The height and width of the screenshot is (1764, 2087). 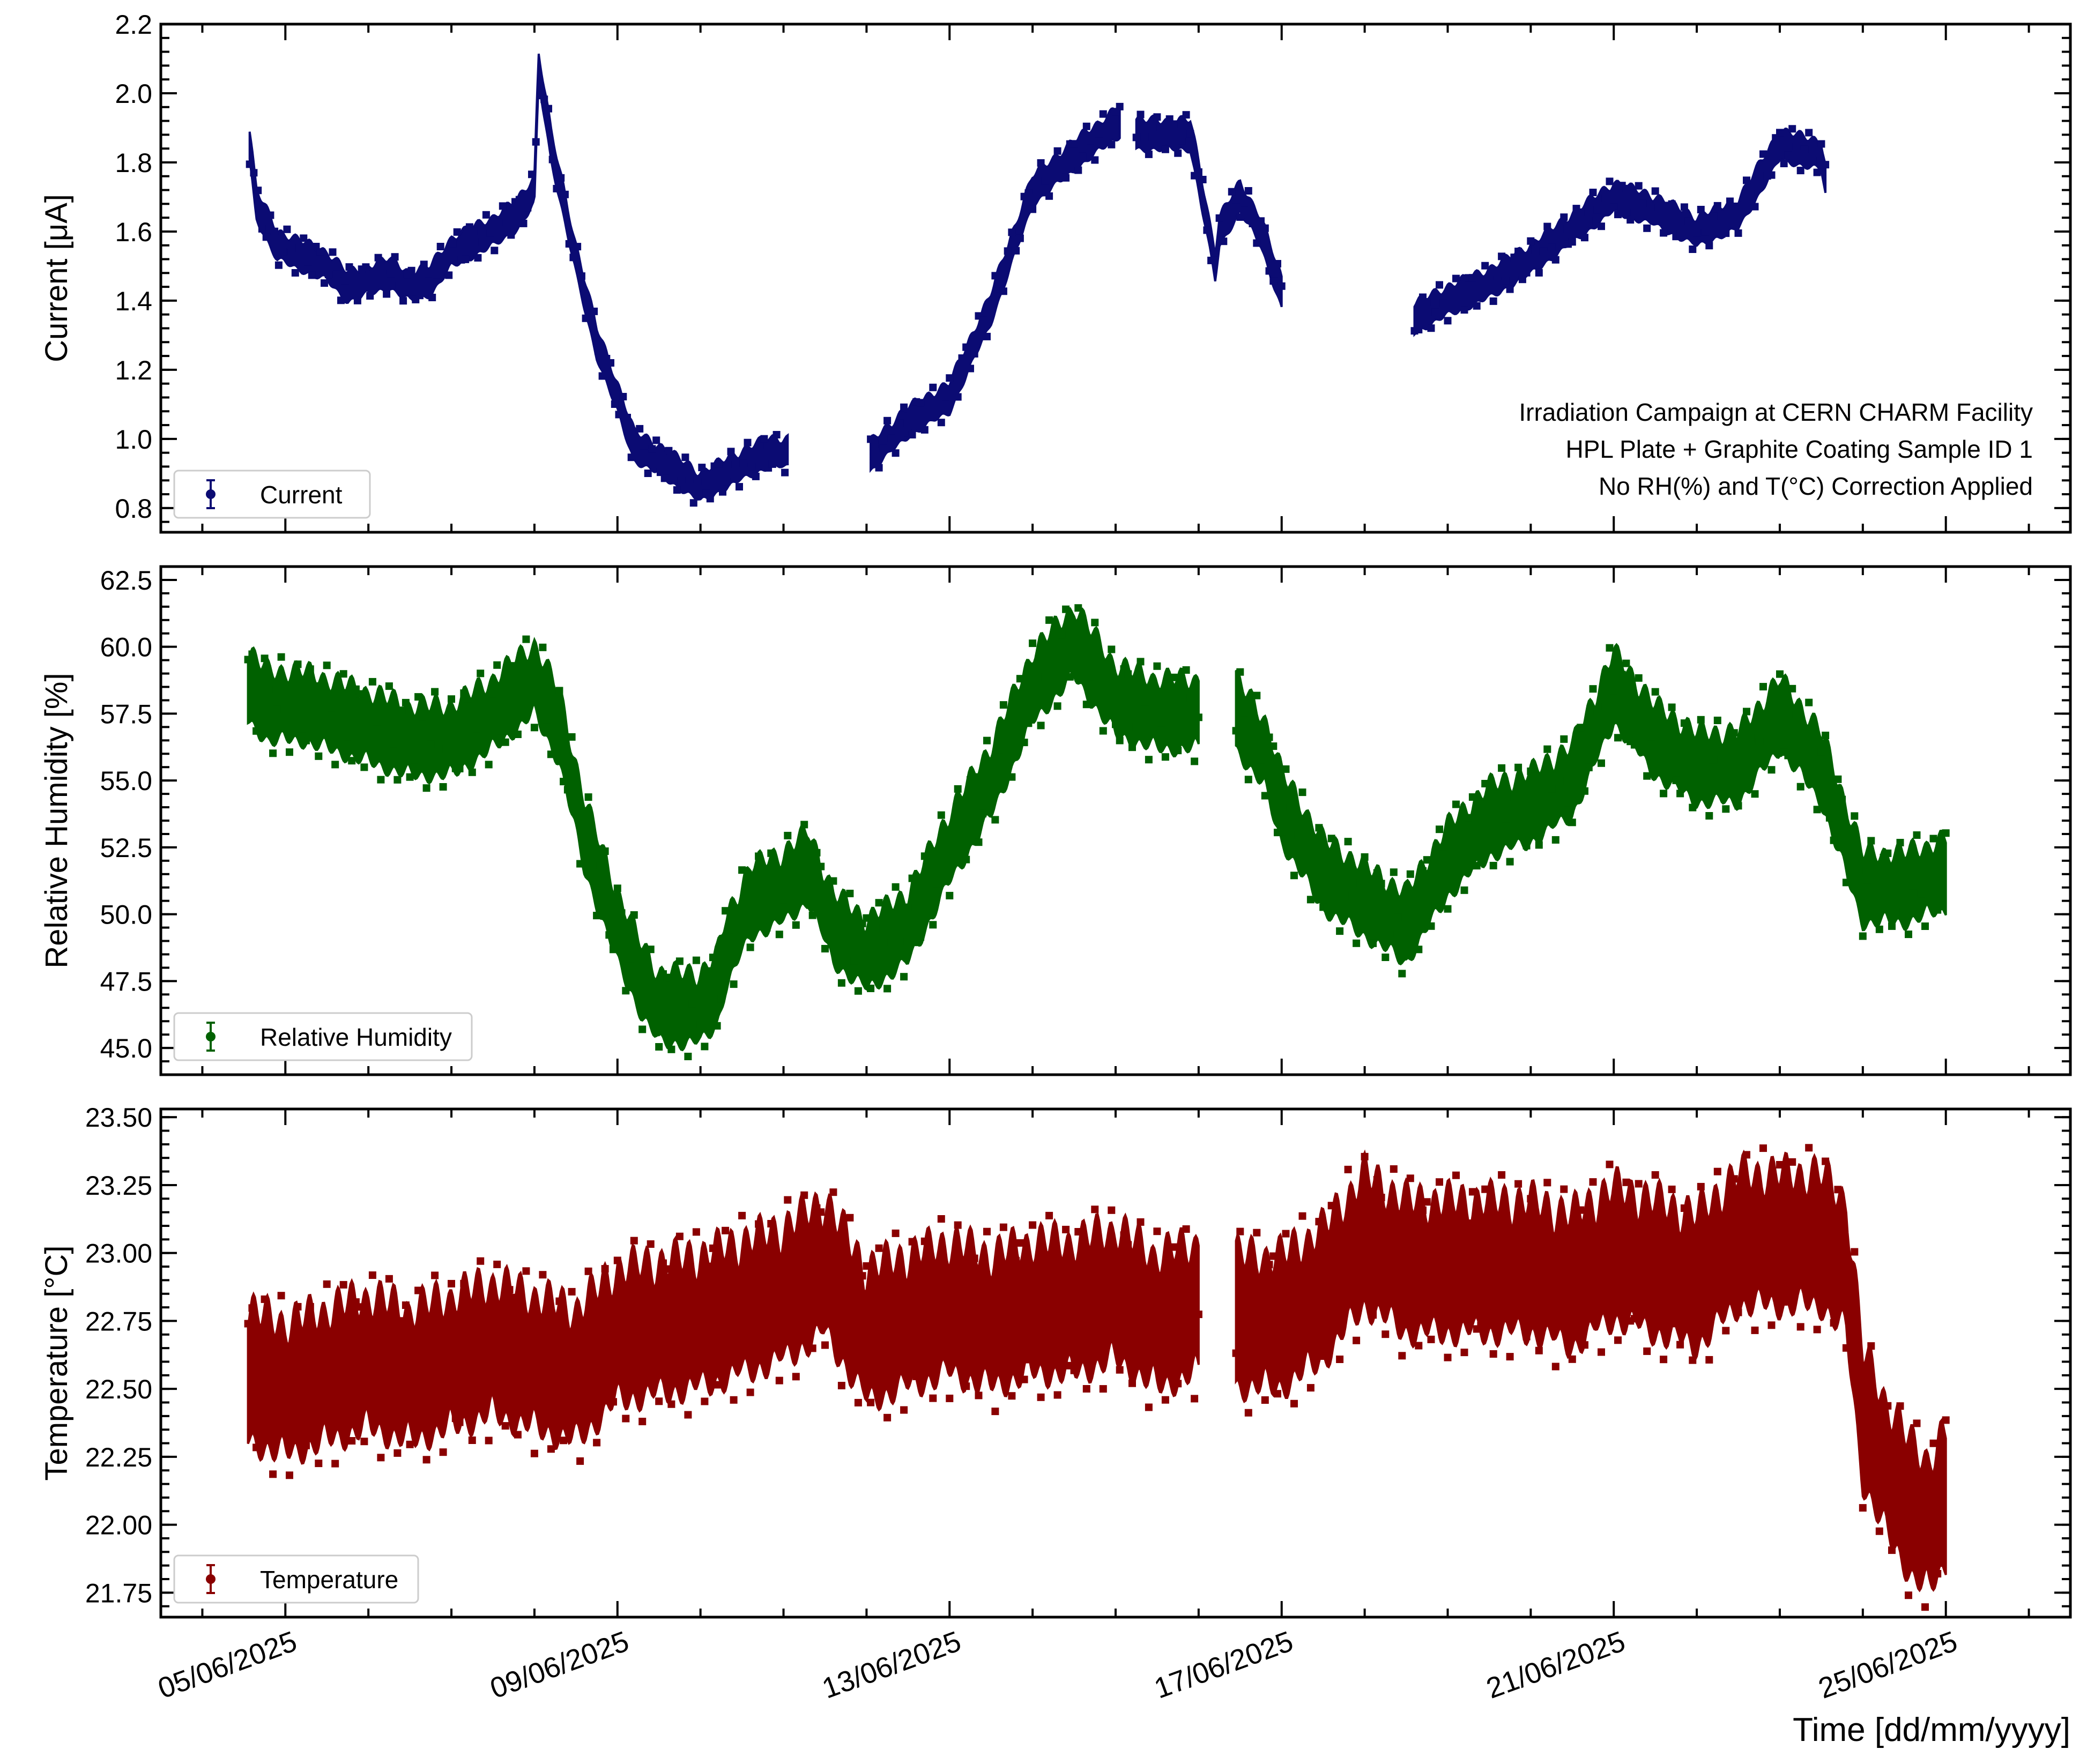 I want to click on current-y-tick-label: 1.2, so click(x=133, y=370).